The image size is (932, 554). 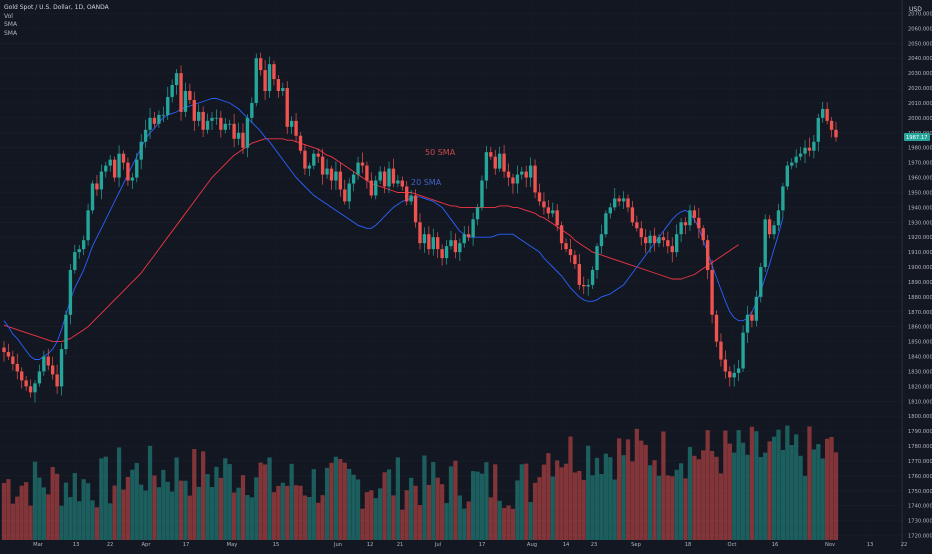 I want to click on y-tick-label: 1750.000, so click(x=920, y=492).